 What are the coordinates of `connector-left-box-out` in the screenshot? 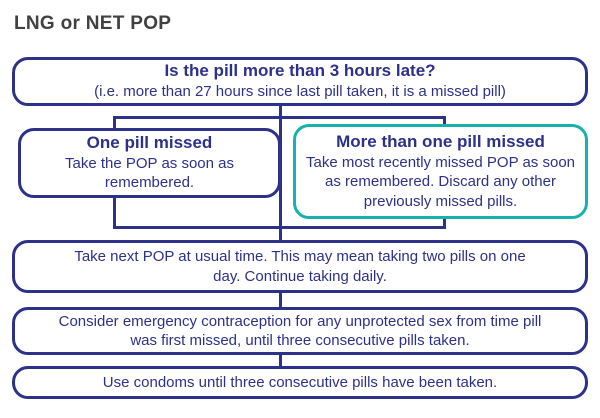 It's located at (114, 212).